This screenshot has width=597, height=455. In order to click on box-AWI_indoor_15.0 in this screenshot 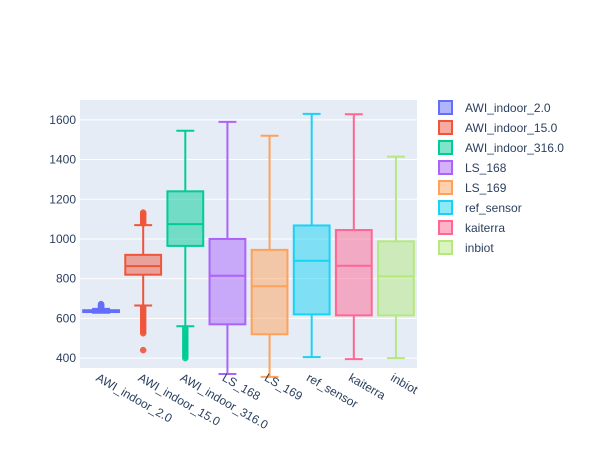, I will do `click(143, 281)`.